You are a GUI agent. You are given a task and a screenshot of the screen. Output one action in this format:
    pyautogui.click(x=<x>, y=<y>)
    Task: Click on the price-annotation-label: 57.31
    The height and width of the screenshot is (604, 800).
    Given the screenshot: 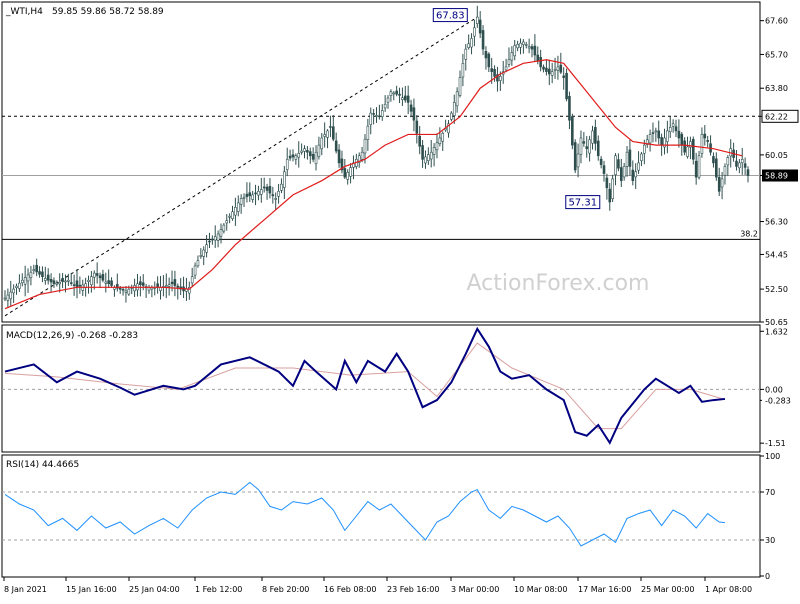 What is the action you would take?
    pyautogui.click(x=582, y=203)
    